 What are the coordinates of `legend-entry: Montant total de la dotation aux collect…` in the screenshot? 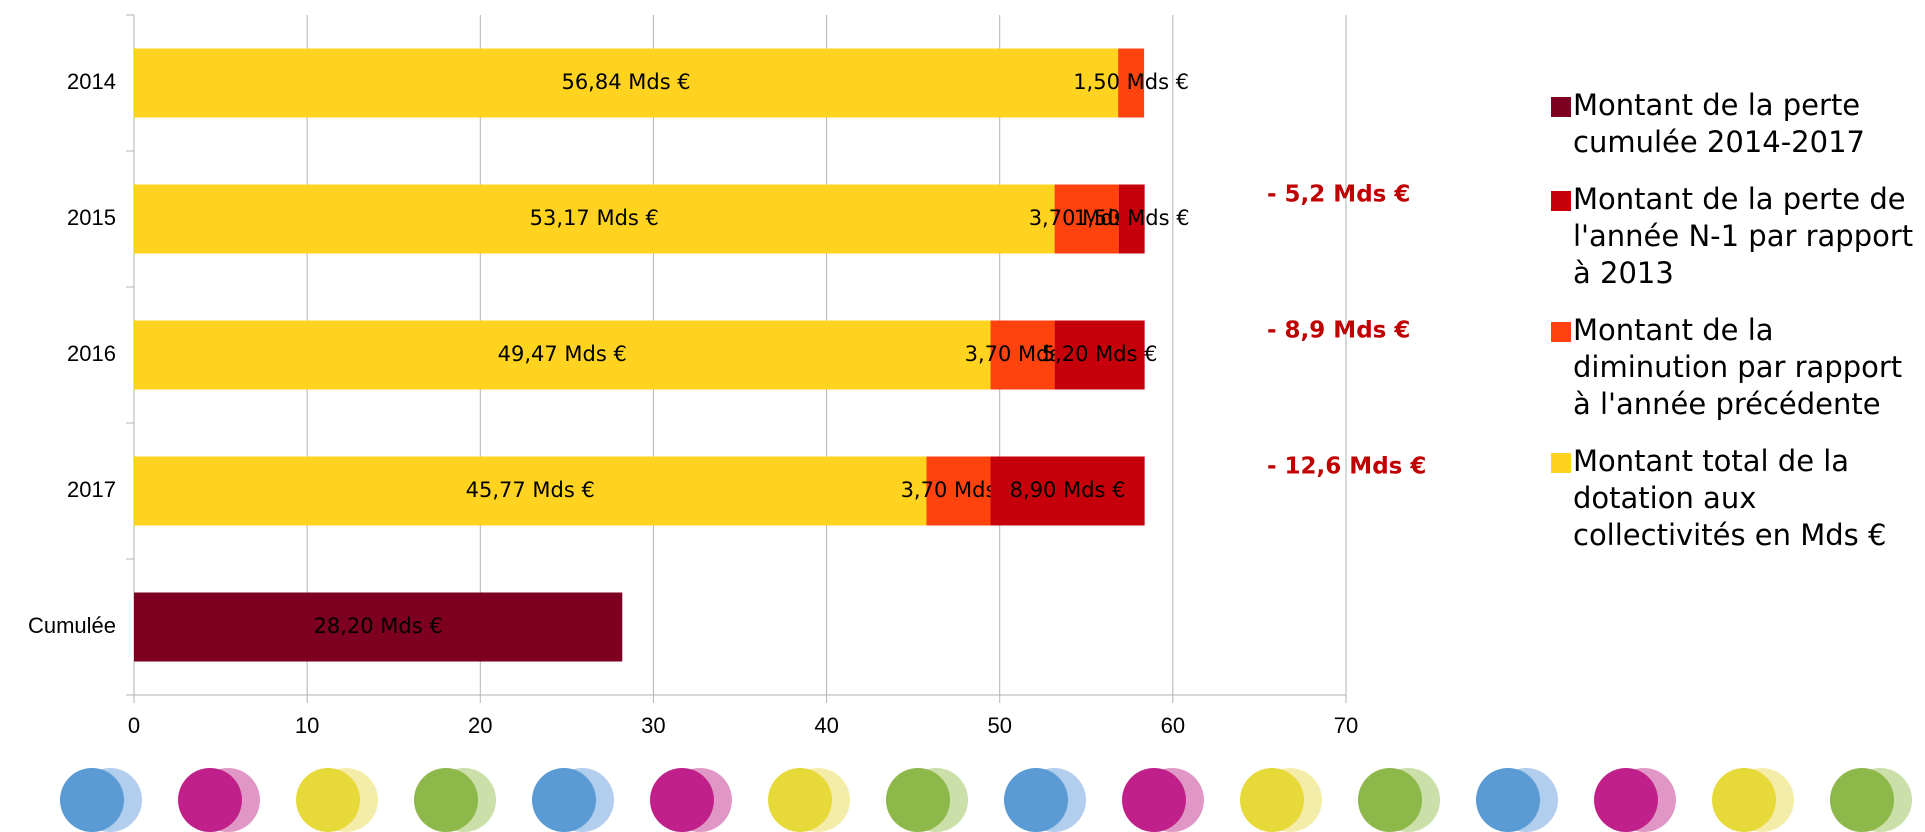 It's located at (1730, 498).